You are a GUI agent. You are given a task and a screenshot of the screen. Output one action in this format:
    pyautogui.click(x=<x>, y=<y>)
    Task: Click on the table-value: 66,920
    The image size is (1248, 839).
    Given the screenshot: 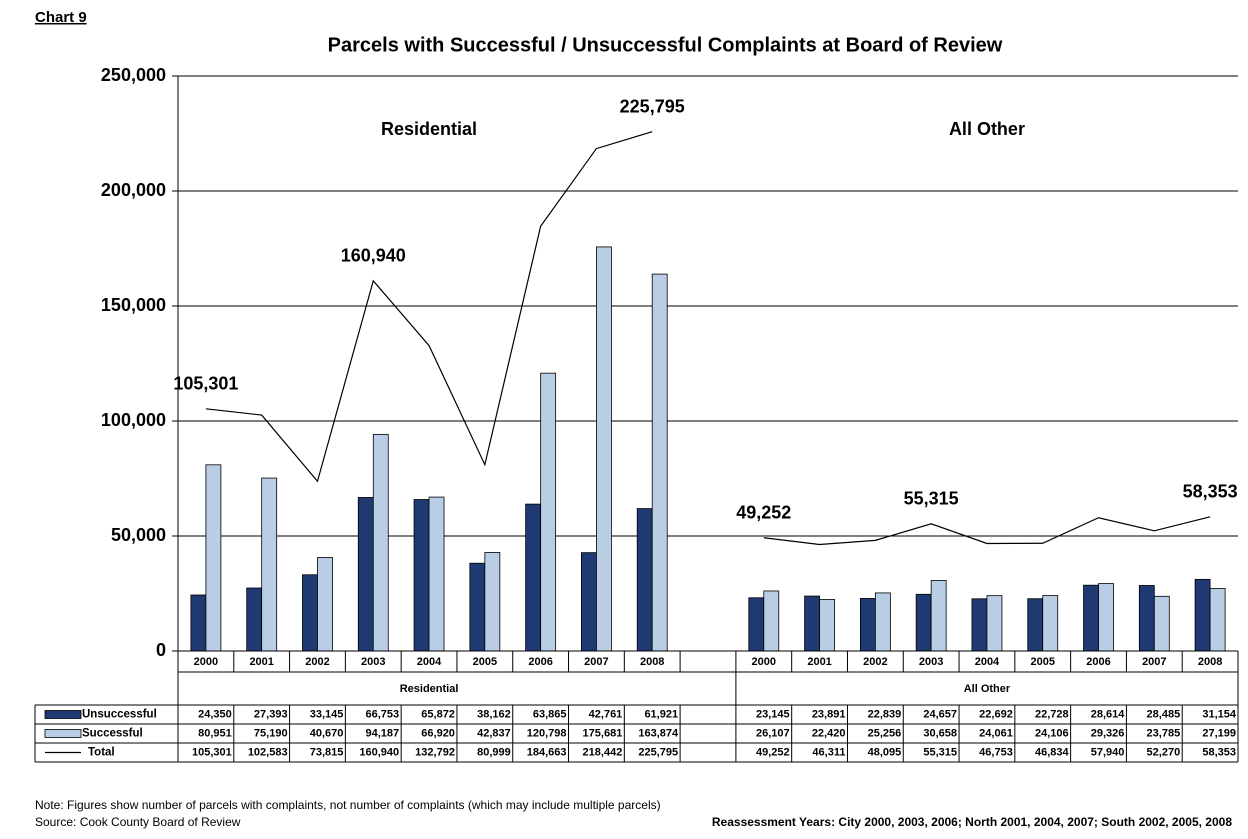 What is the action you would take?
    pyautogui.click(x=438, y=733)
    